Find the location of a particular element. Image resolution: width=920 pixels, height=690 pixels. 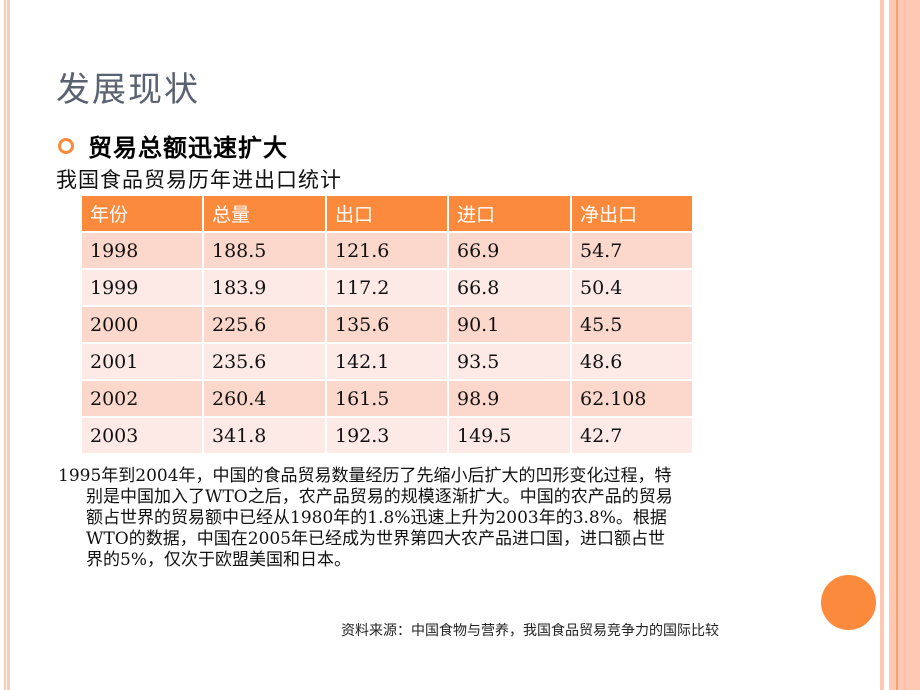

cell-import: 149.5 is located at coordinates (509, 435).